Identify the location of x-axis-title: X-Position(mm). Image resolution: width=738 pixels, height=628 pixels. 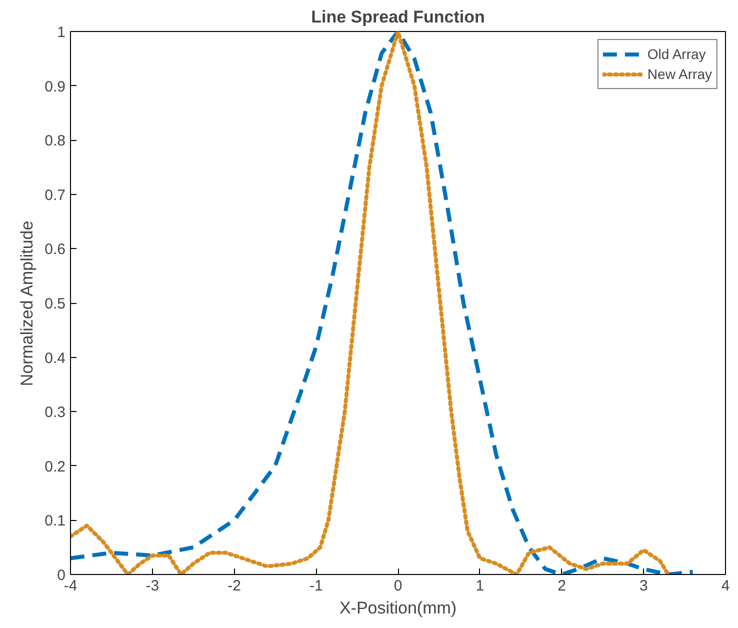
(398, 608).